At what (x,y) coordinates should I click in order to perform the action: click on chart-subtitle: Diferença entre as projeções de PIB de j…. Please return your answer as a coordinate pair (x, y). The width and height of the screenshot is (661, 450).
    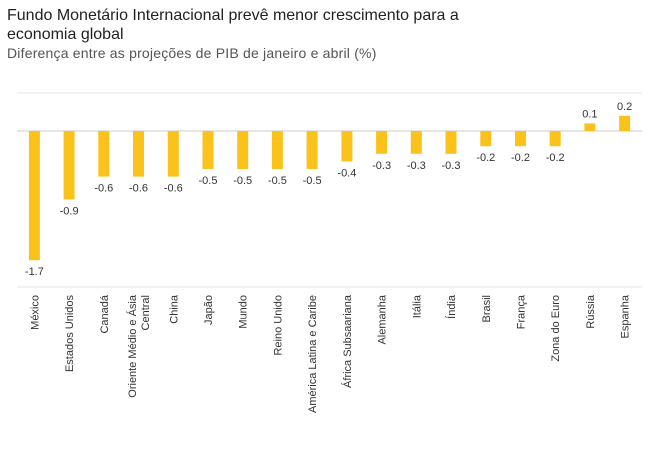
    Looking at the image, I should click on (192, 53).